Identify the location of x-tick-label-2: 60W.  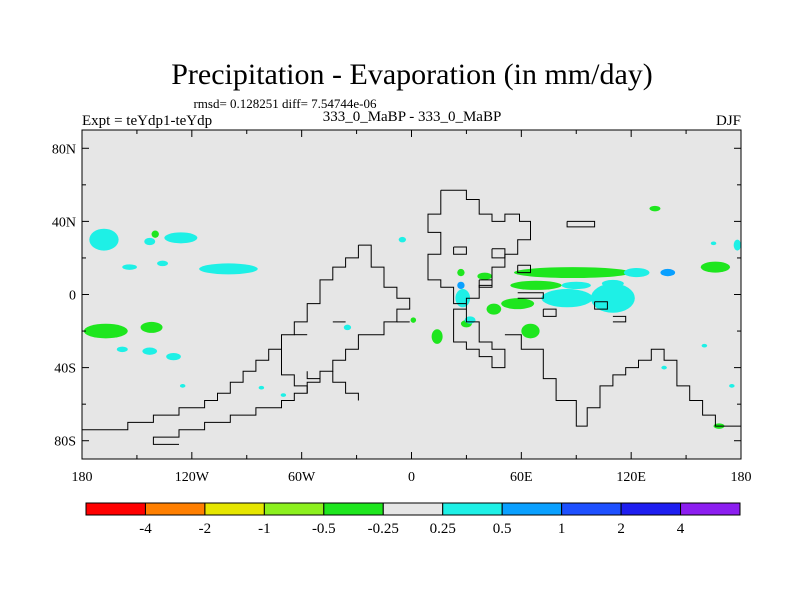
(302, 477).